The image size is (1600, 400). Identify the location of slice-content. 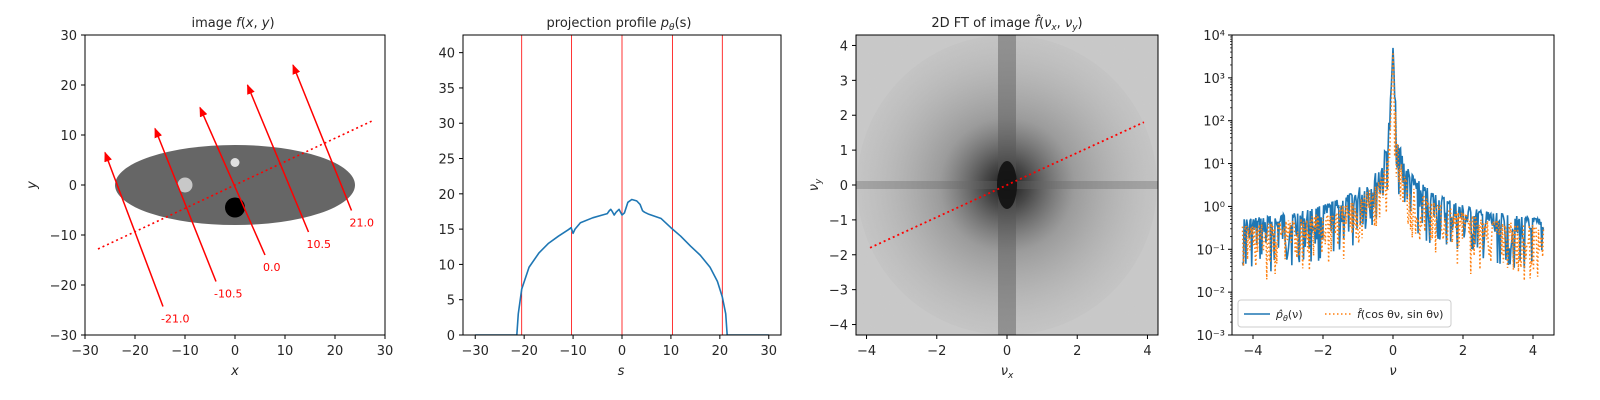
(1393, 164).